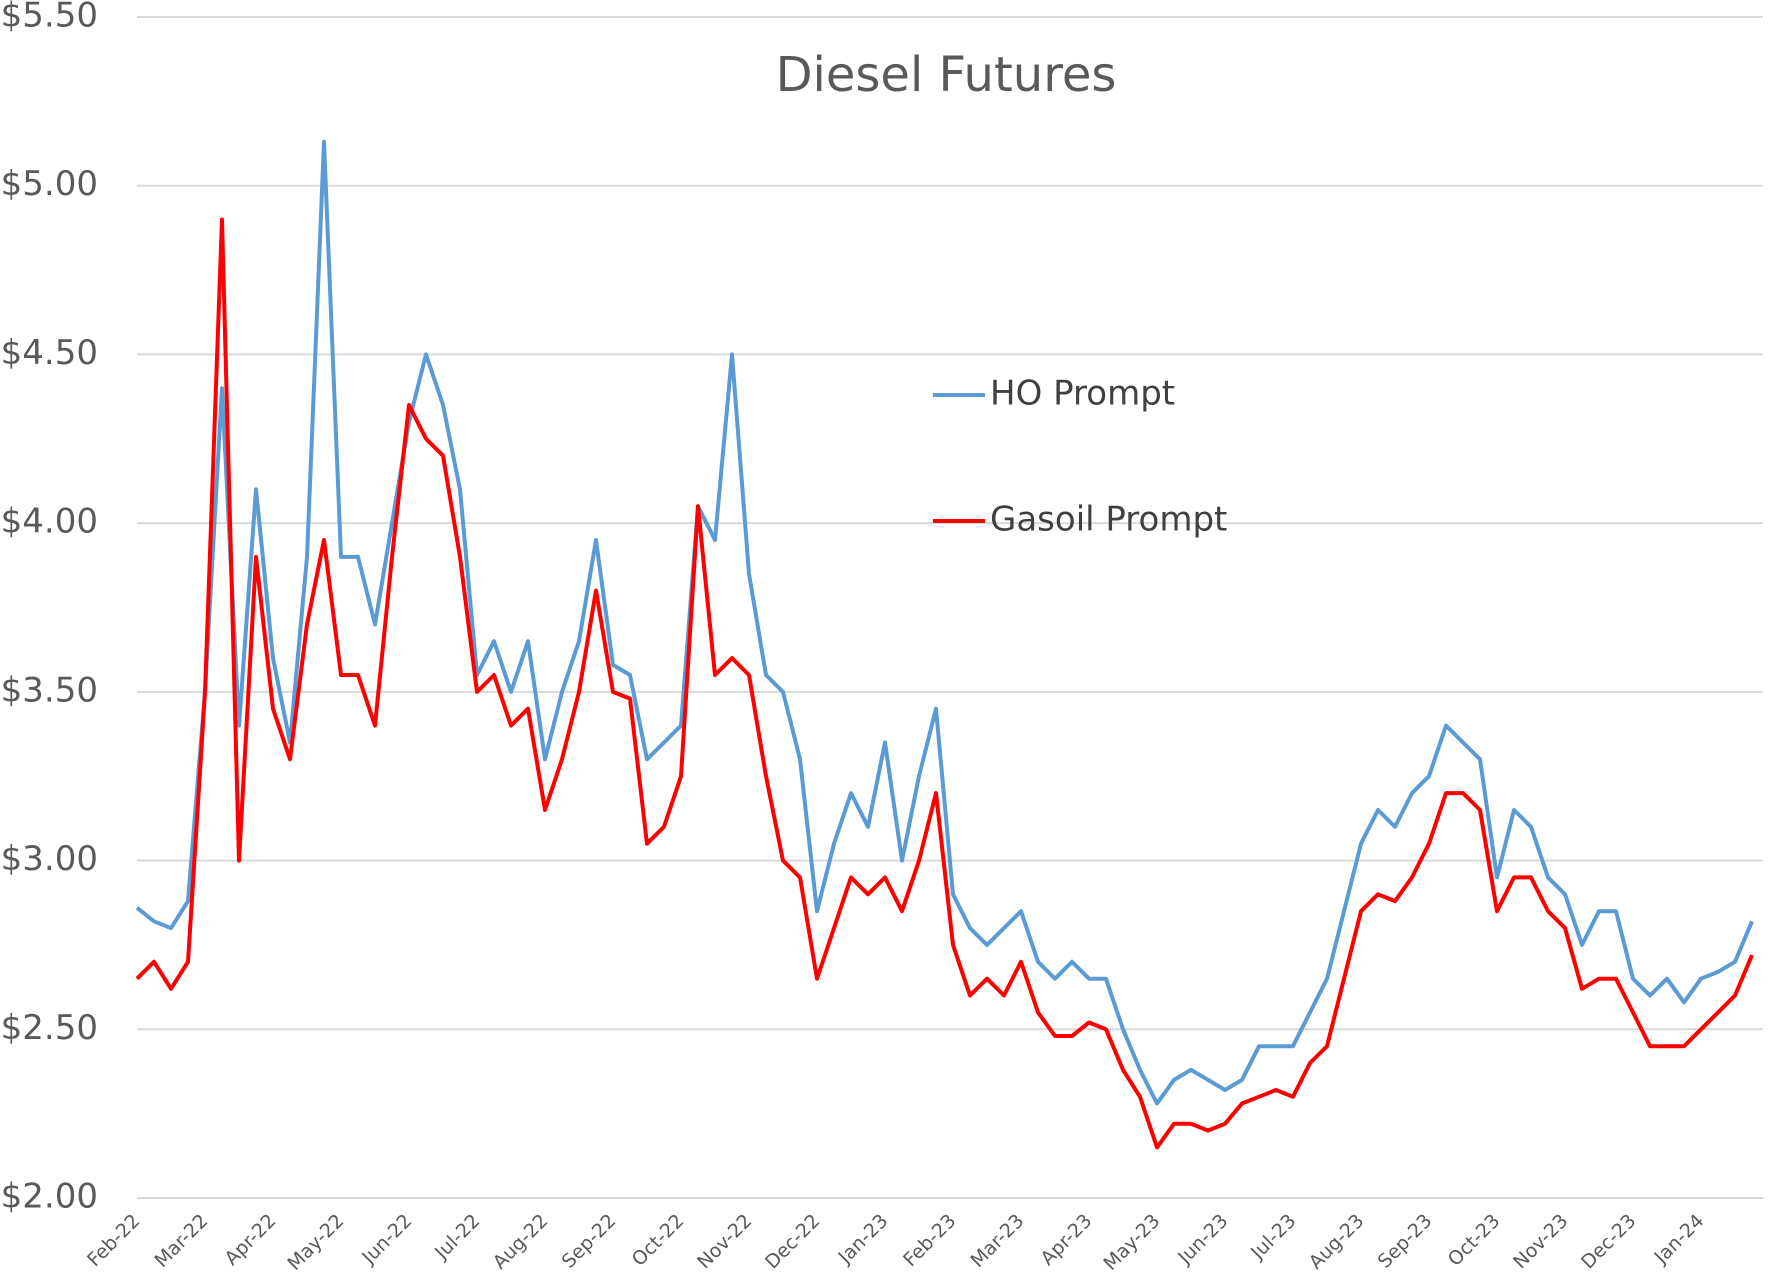 Image resolution: width=1787 pixels, height=1282 pixels. I want to click on x-tick-label: Jan-24, so click(1679, 1239).